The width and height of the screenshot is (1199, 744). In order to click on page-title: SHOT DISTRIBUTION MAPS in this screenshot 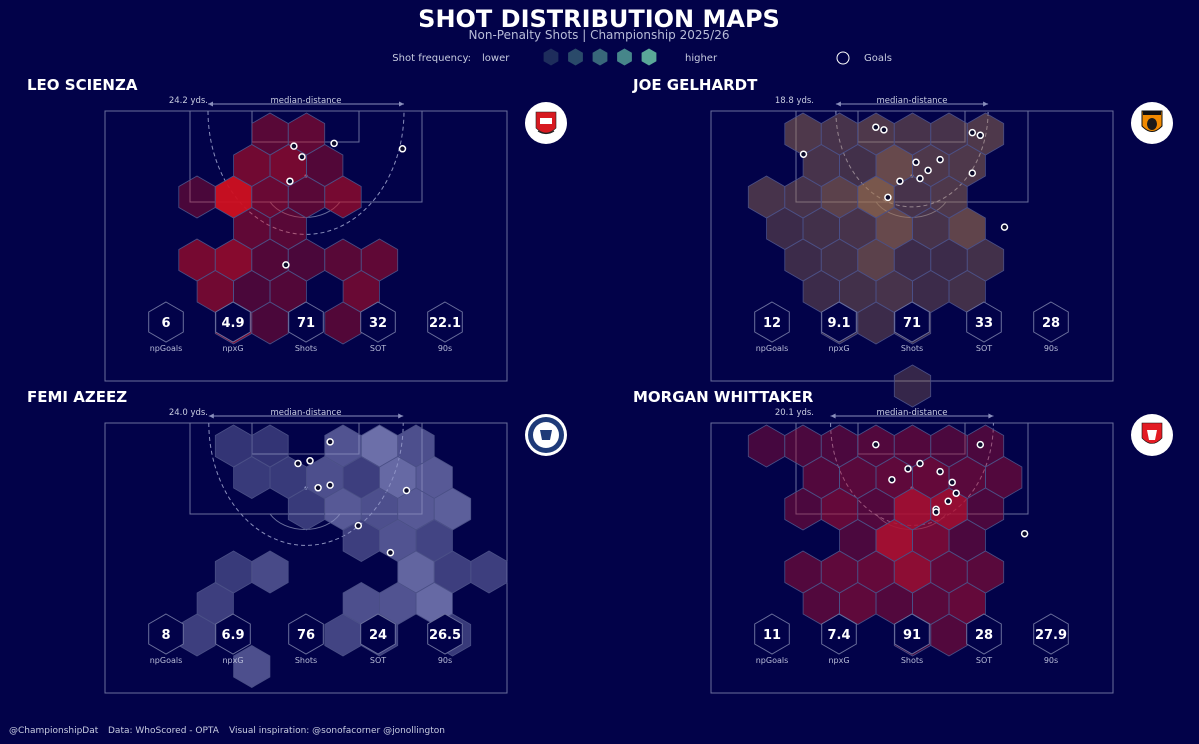, I will do `click(599, 19)`.